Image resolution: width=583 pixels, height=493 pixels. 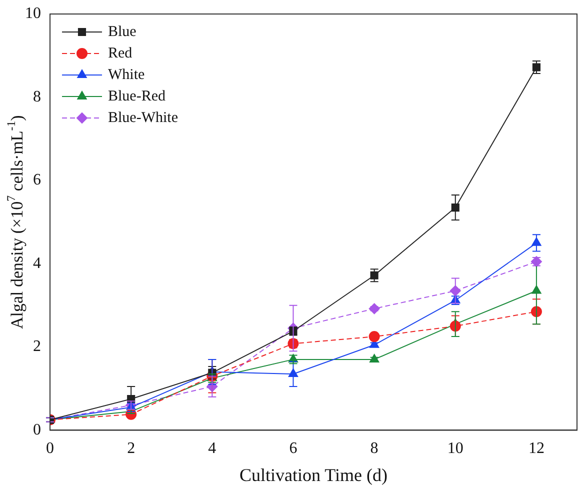 What do you see at coordinates (120, 53) in the screenshot?
I see `legend-label: Red` at bounding box center [120, 53].